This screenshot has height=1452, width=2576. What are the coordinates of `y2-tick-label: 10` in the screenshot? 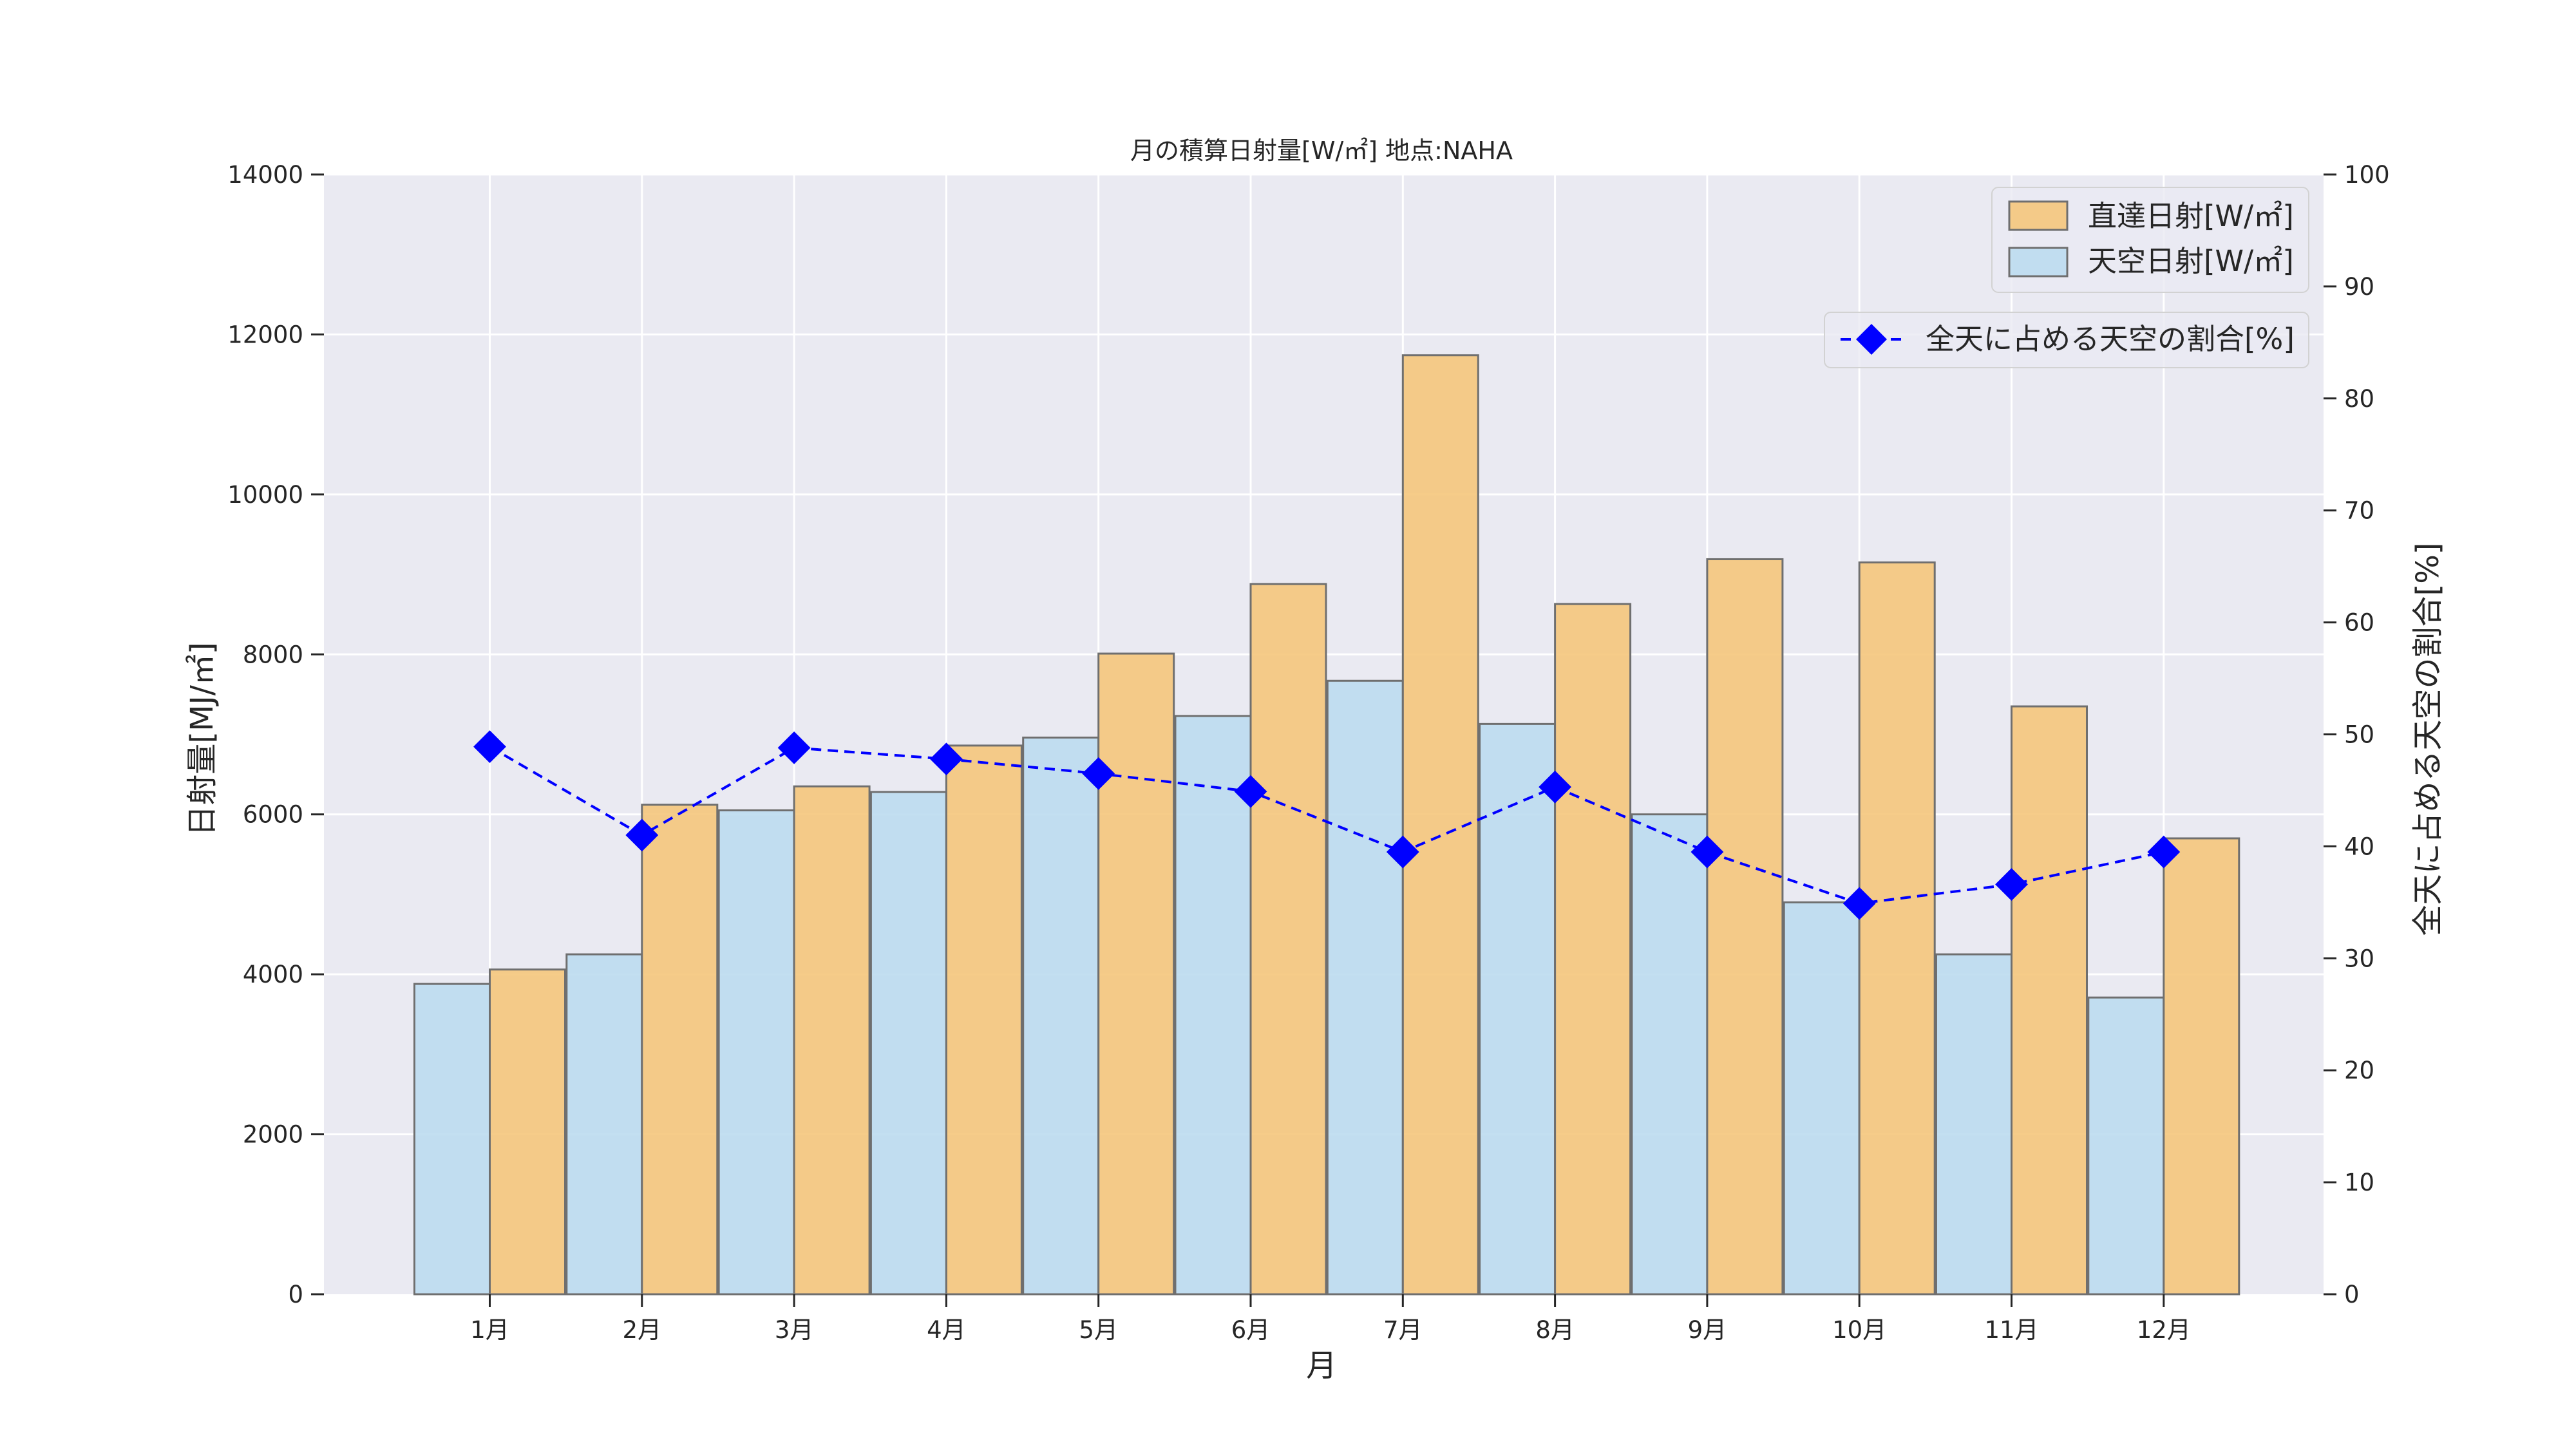 It's located at (2359, 1182).